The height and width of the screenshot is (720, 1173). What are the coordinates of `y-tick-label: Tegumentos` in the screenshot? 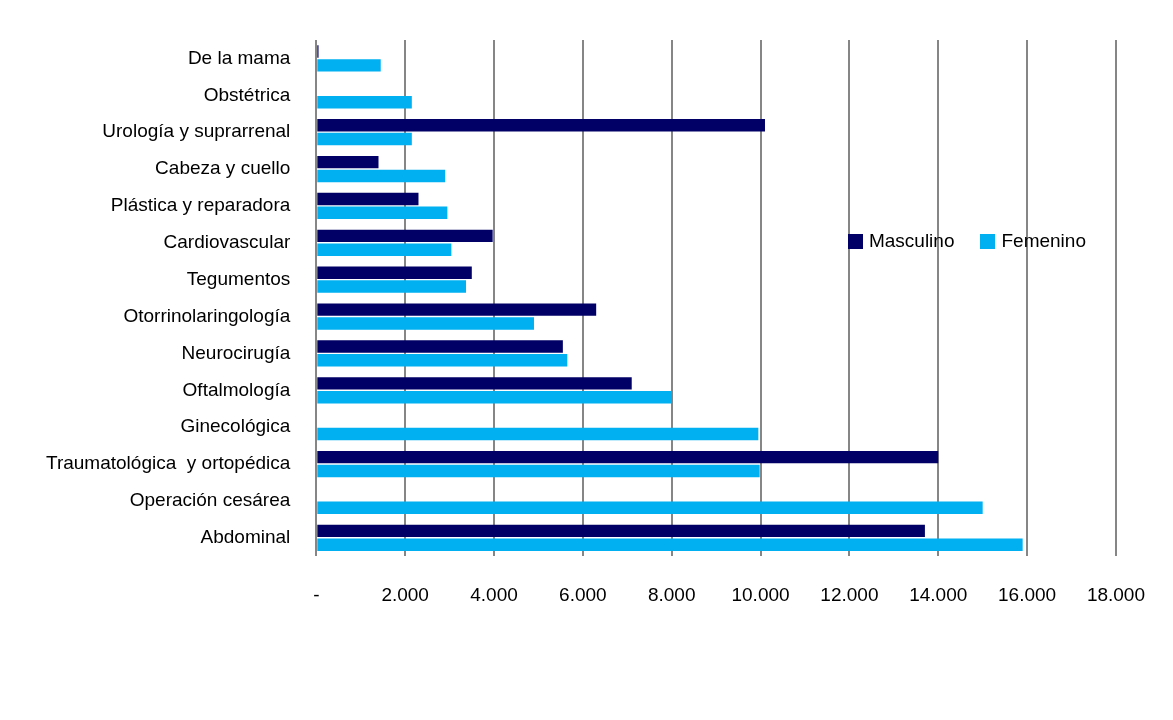 It's located at (238, 278).